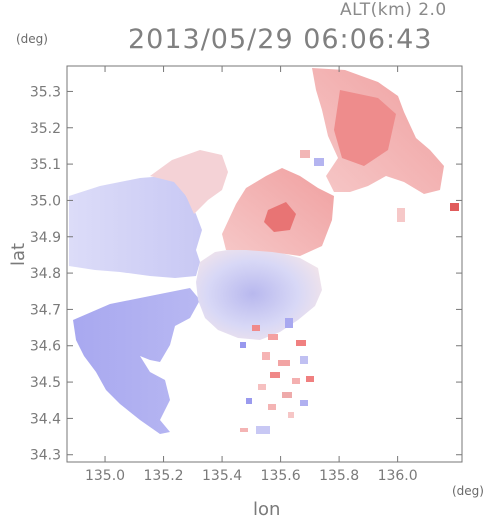  I want to click on echo-sw-approaching, so click(136, 361).